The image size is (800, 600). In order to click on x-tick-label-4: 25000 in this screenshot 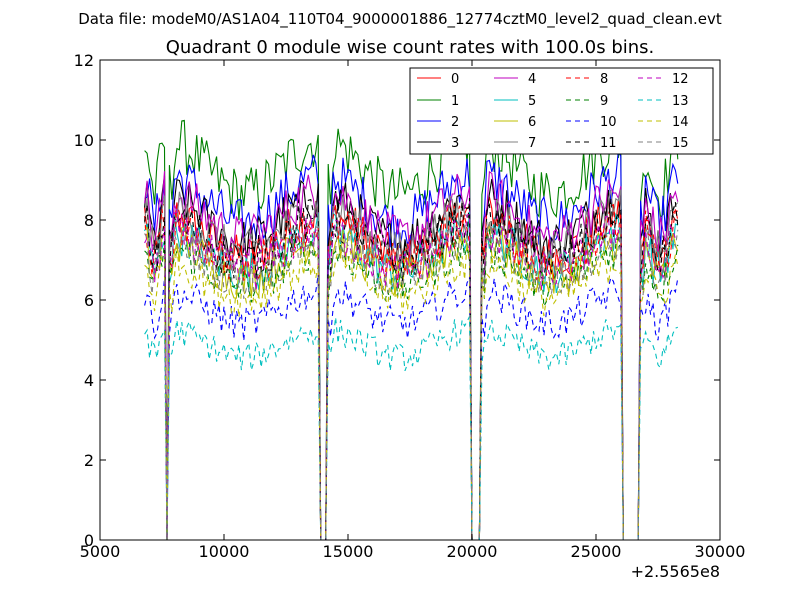, I will do `click(596, 551)`.